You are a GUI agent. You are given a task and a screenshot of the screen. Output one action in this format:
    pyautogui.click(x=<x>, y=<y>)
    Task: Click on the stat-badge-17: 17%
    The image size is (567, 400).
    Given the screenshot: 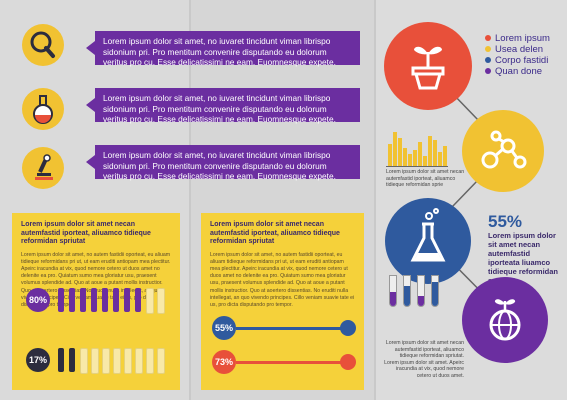 What is the action you would take?
    pyautogui.click(x=38, y=360)
    